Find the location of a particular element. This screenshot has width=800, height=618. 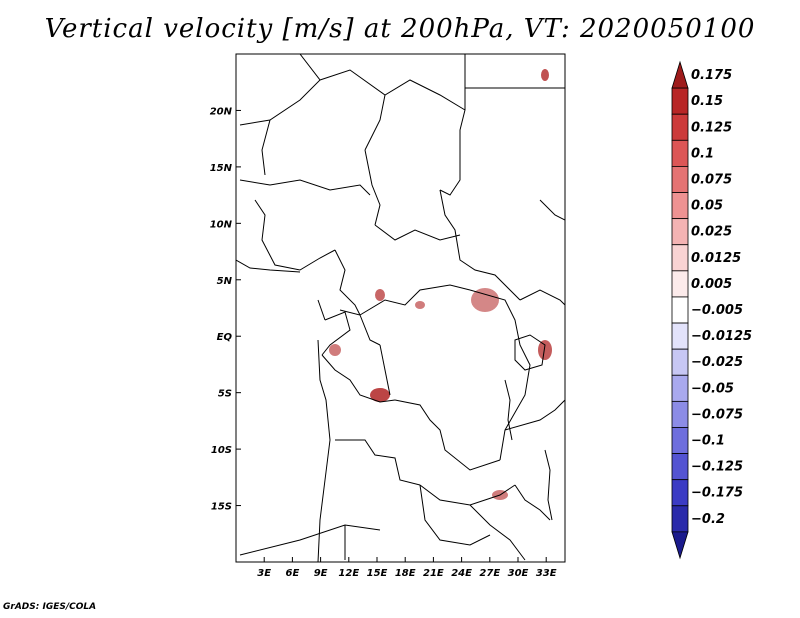

longitude-axis: 3E 6E 9E 12E 15E 18E 21E 24E 27E 30E 33E is located at coordinates (407, 568).